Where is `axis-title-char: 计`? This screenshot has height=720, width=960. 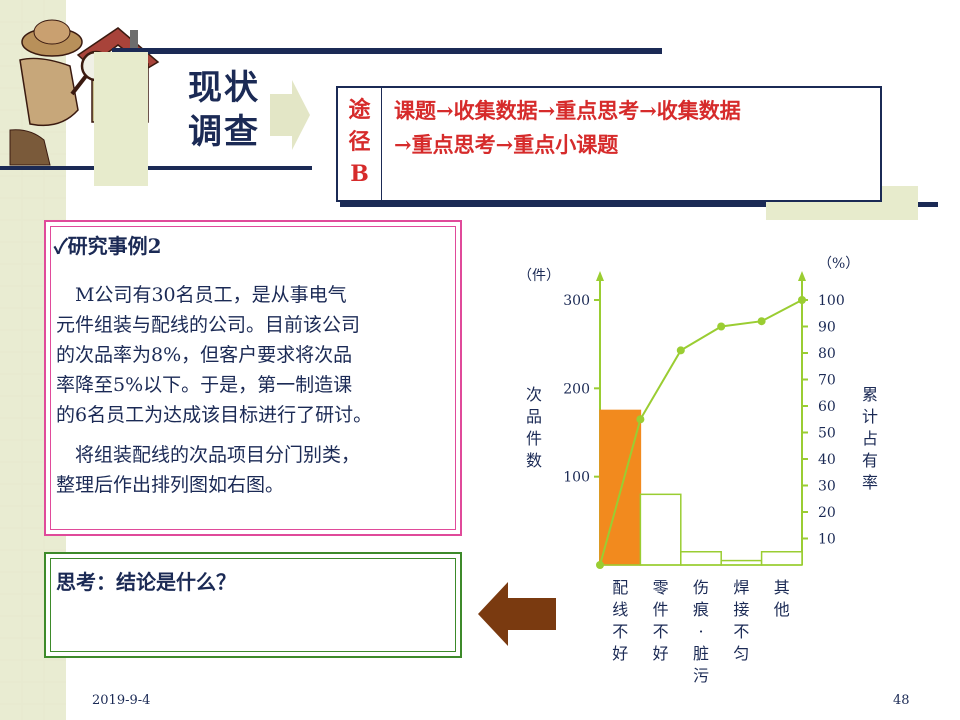 axis-title-char: 计 is located at coordinates (870, 416).